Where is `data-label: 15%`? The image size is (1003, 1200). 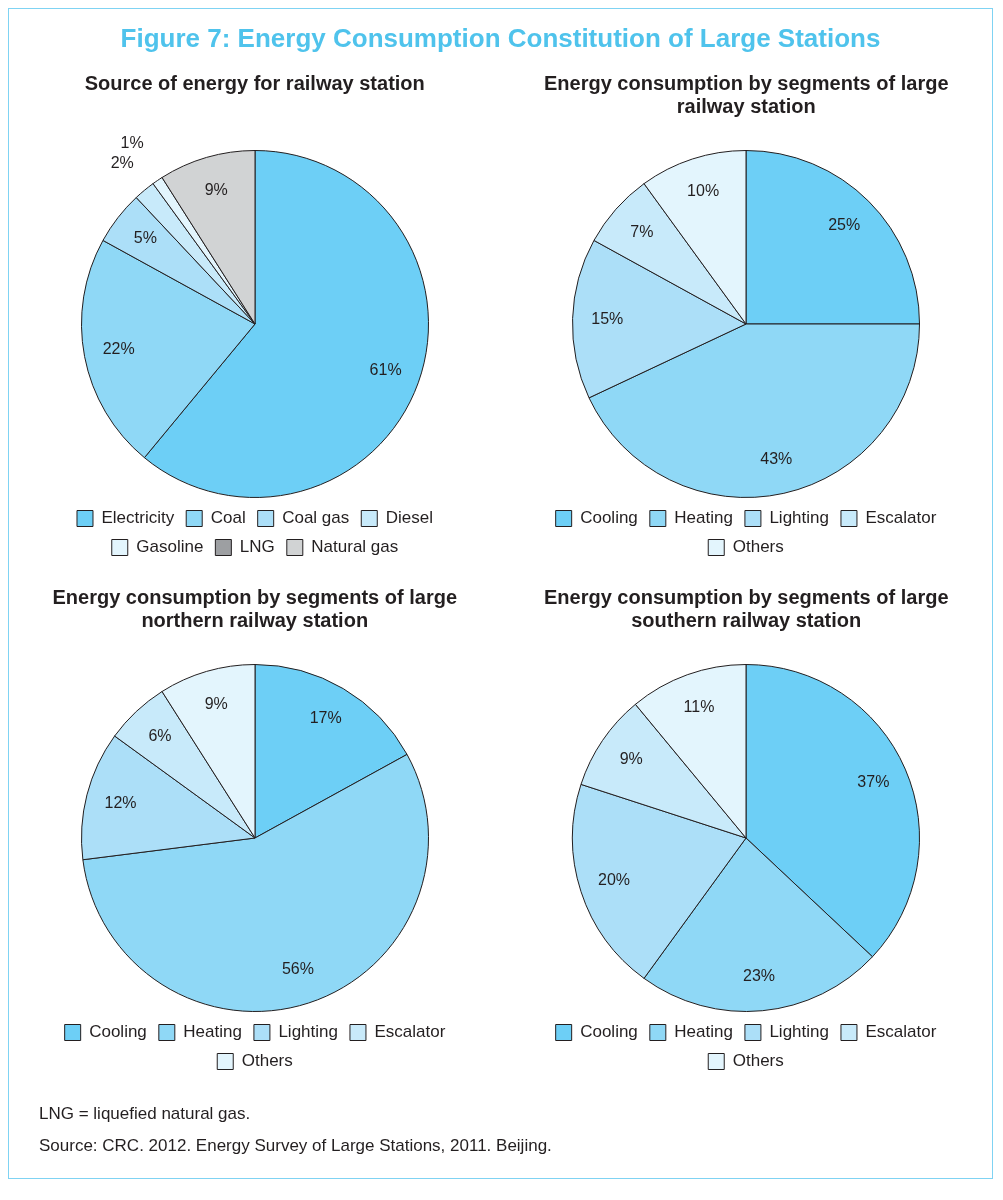
data-label: 15% is located at coordinates (607, 319).